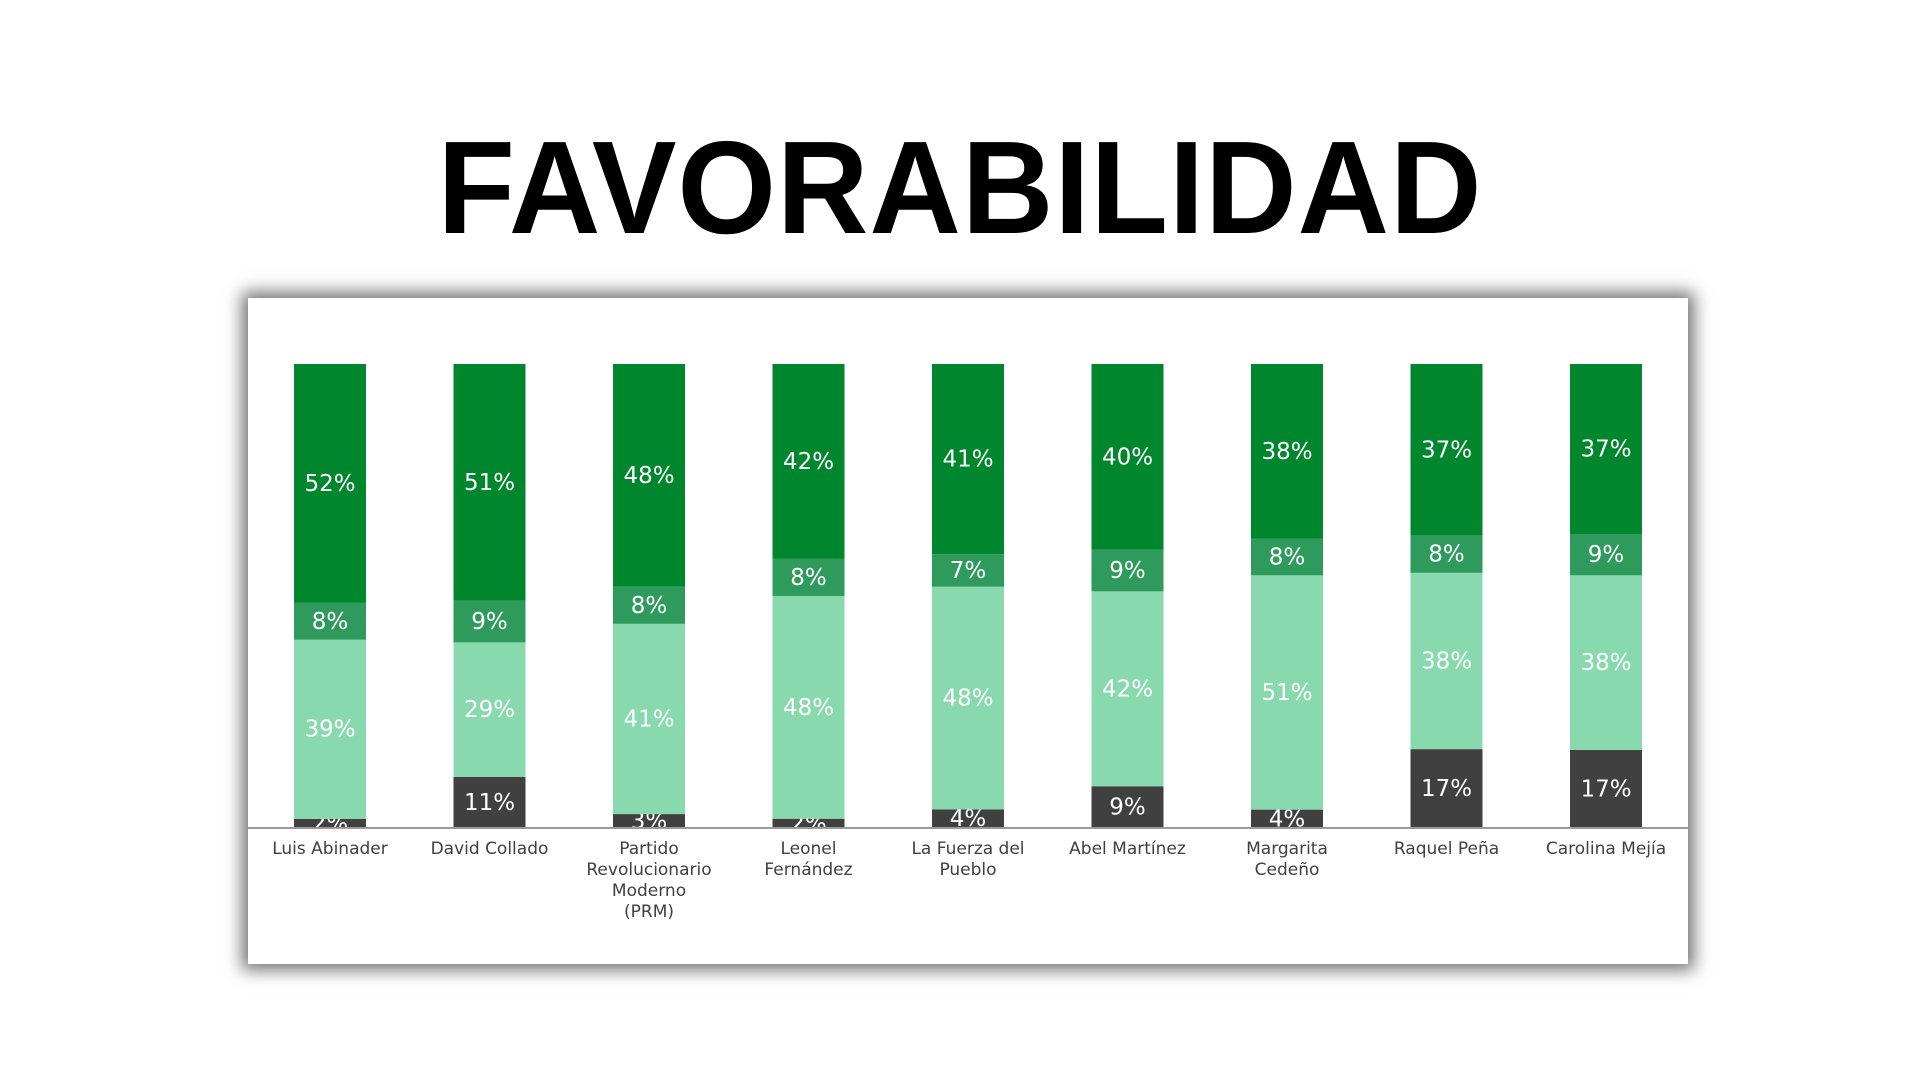 Image resolution: width=1920 pixels, height=1080 pixels. Describe the element at coordinates (1446, 849) in the screenshot. I see `category-label: Raquel Peña` at that location.